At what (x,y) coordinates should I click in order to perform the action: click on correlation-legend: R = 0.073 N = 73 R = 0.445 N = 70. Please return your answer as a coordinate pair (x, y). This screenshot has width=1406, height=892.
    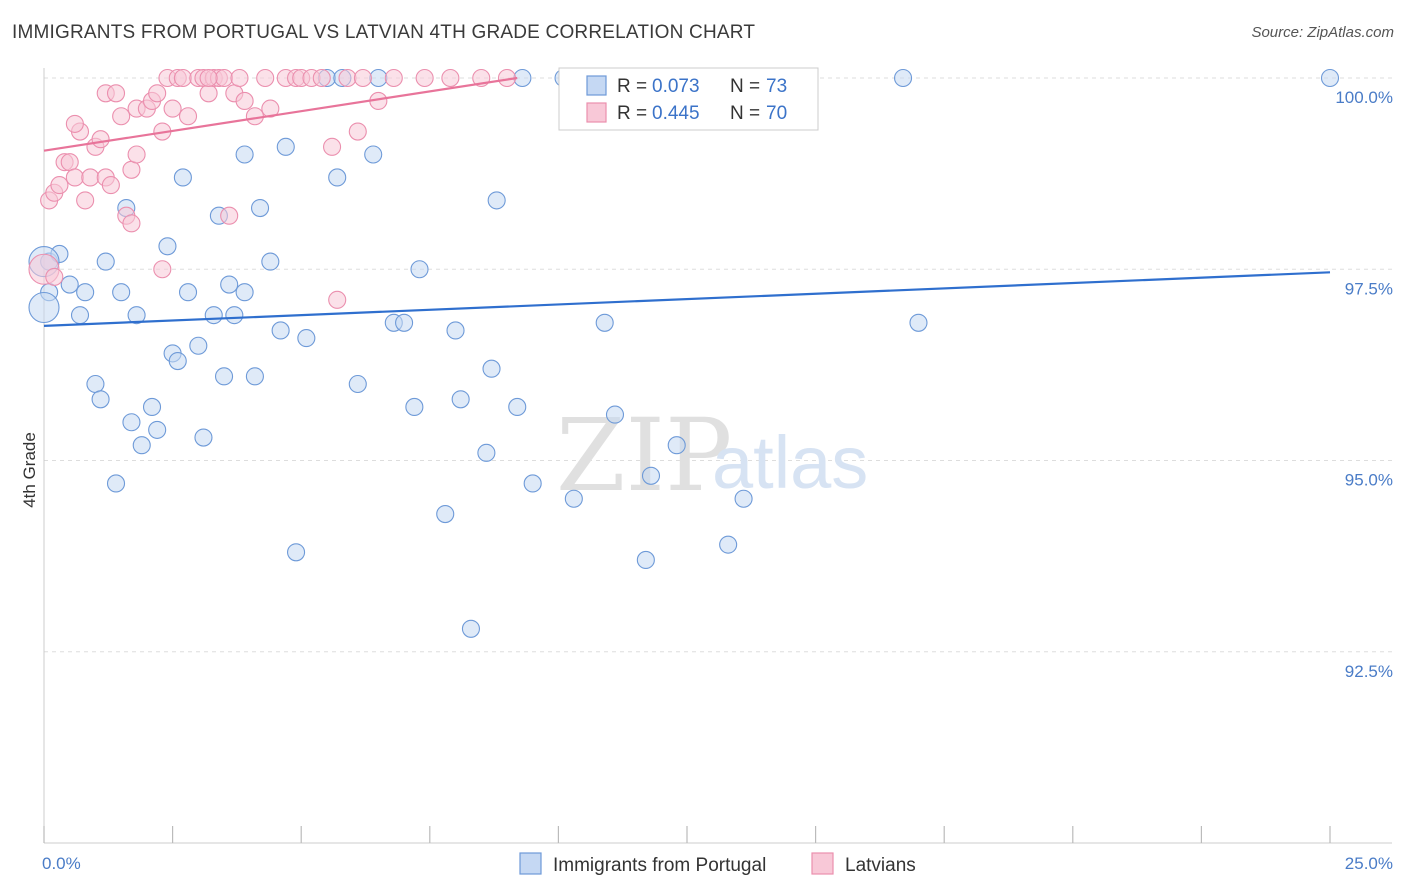
    Looking at the image, I should click on (688, 99).